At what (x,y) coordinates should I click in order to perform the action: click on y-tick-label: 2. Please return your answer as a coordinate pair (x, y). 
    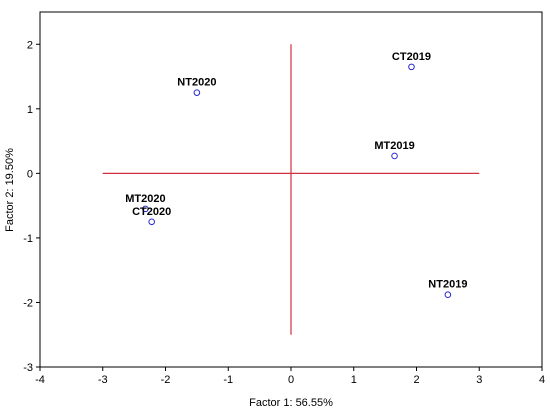
    Looking at the image, I should click on (30, 45).